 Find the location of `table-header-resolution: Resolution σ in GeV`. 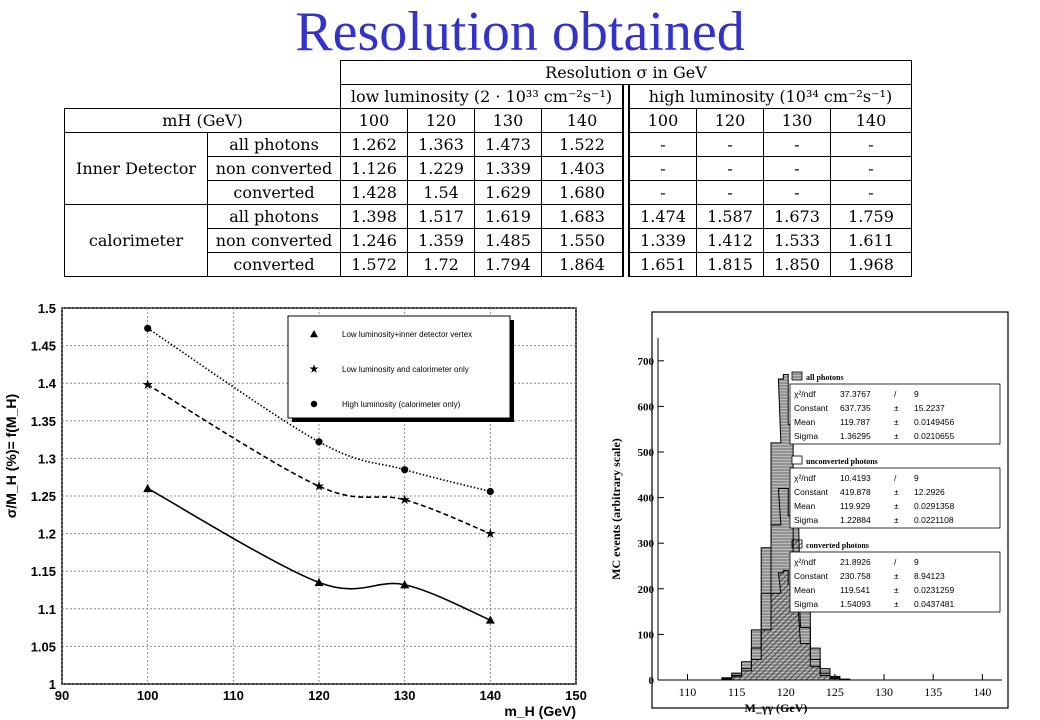

table-header-resolution: Resolution σ in GeV is located at coordinates (626, 72).